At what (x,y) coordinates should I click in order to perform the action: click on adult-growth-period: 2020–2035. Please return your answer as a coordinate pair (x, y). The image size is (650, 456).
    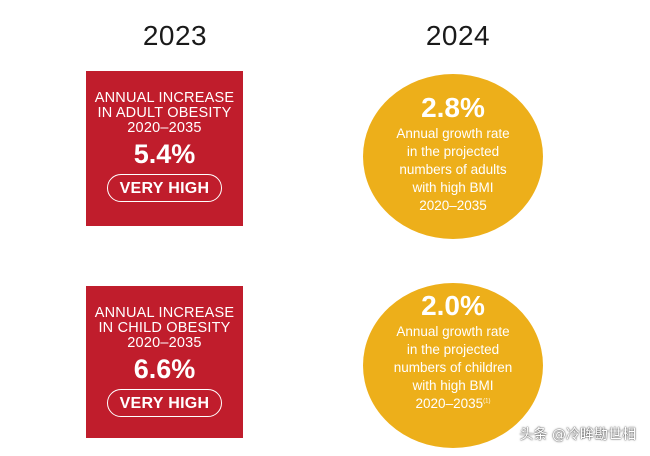
    Looking at the image, I should click on (453, 205).